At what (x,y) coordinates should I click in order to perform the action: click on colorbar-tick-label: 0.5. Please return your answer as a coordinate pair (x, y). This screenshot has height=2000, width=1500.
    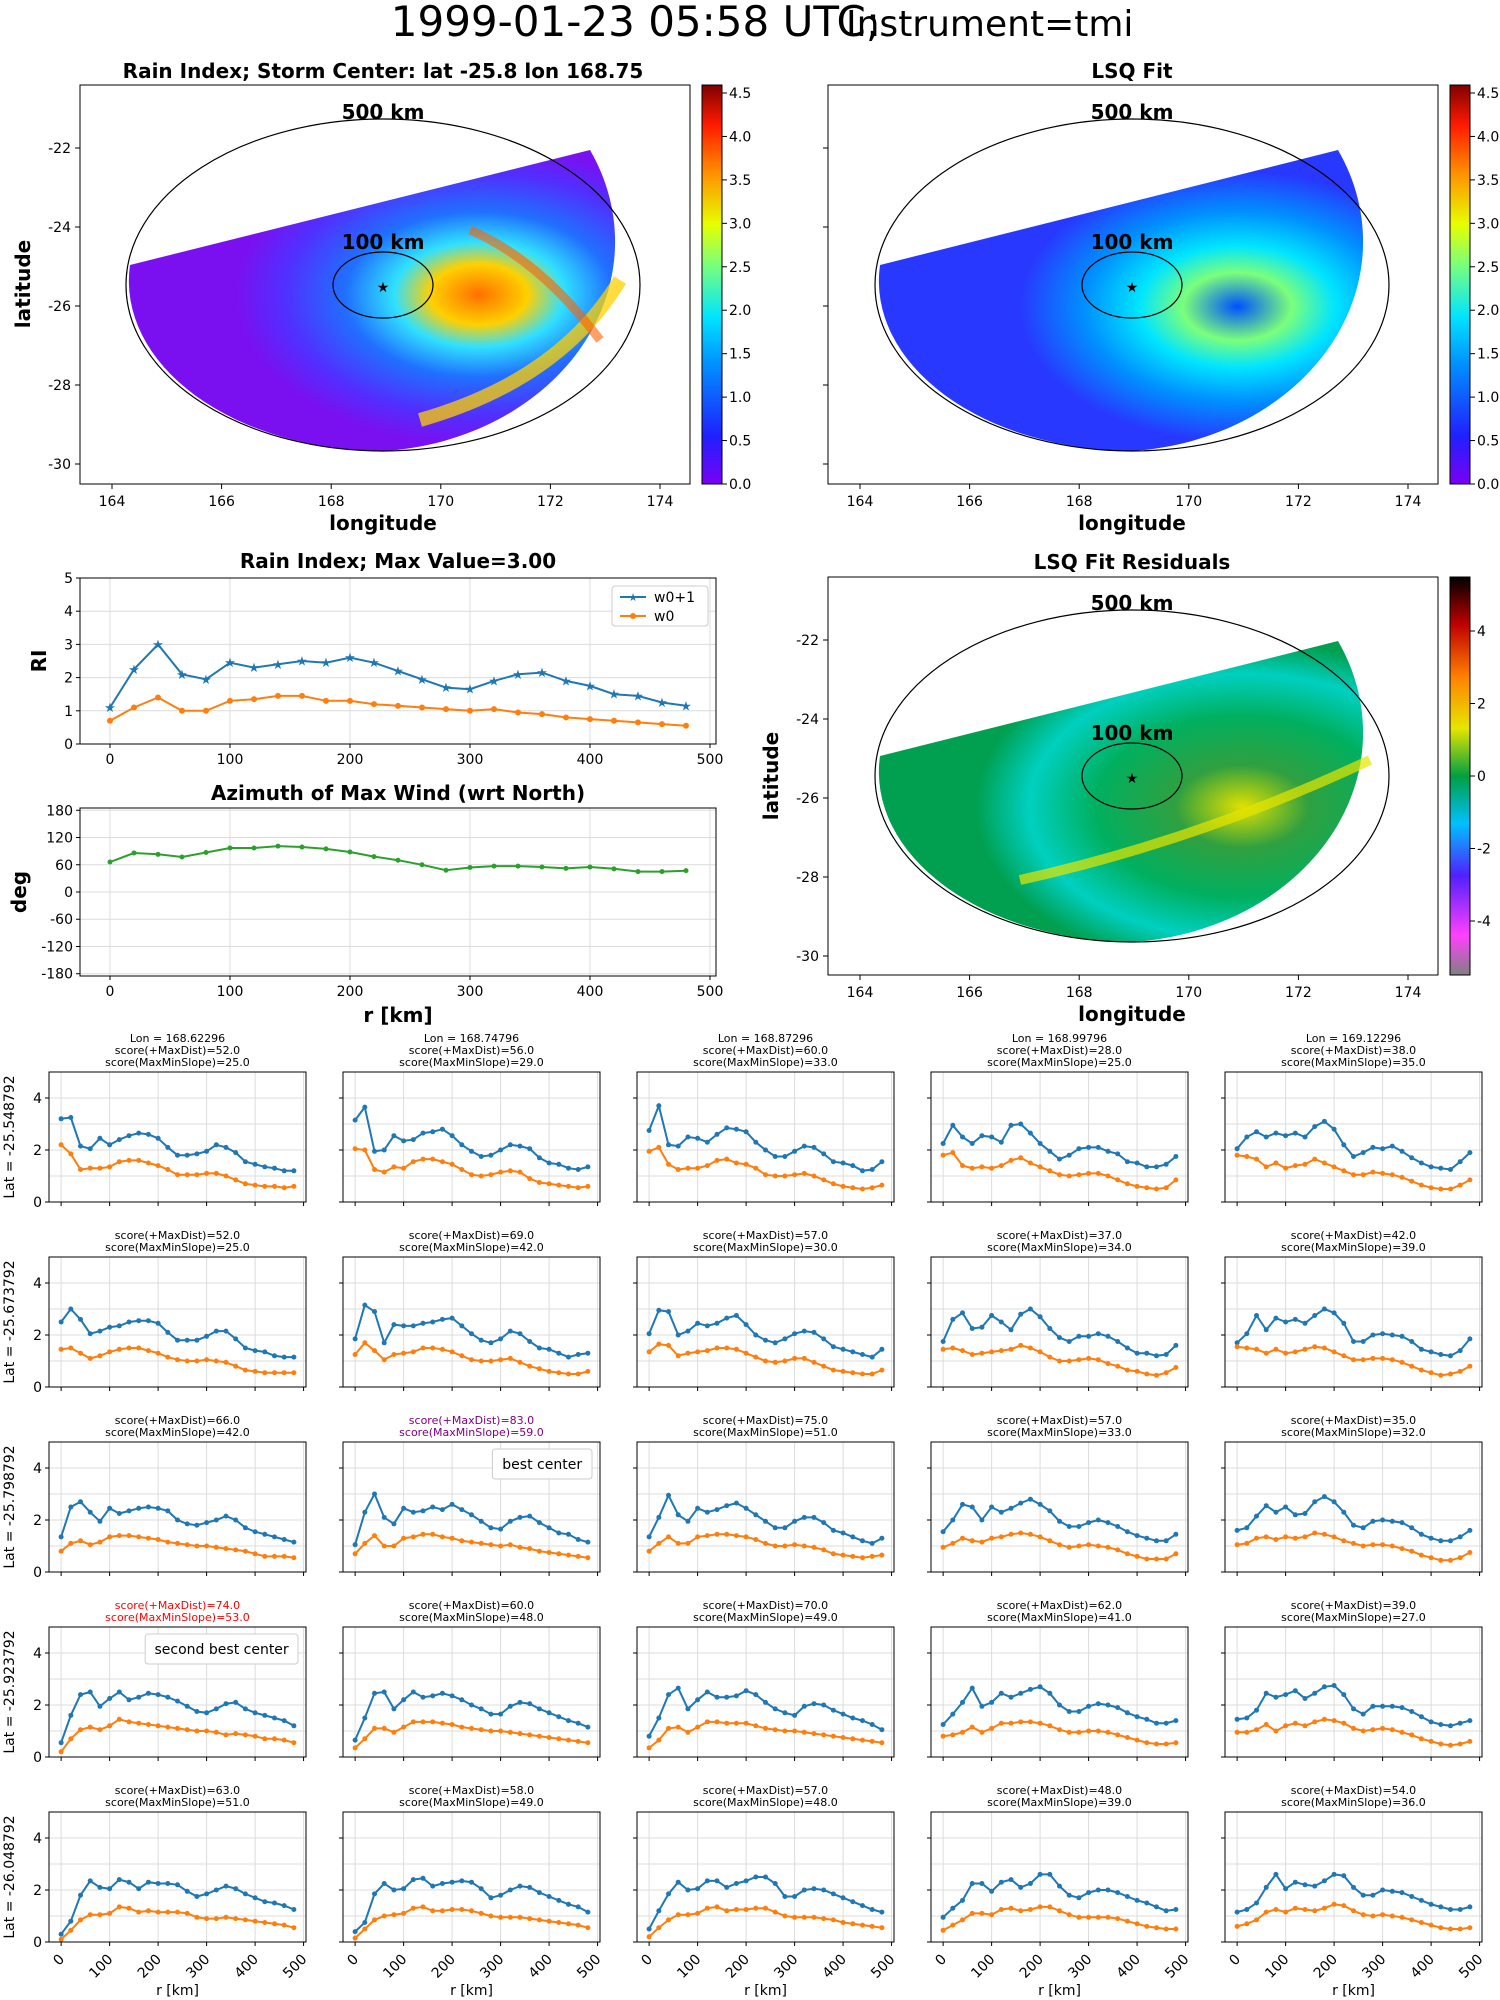
    Looking at the image, I should click on (740, 442).